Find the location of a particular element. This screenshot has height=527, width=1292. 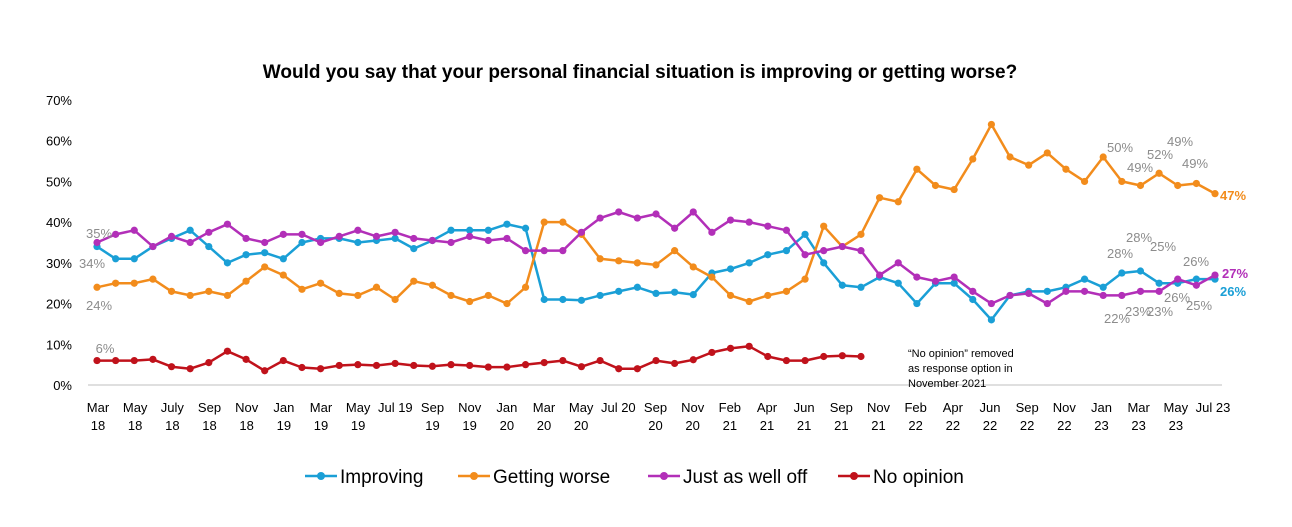

x-tick-label: Feb is located at coordinates (915, 407).